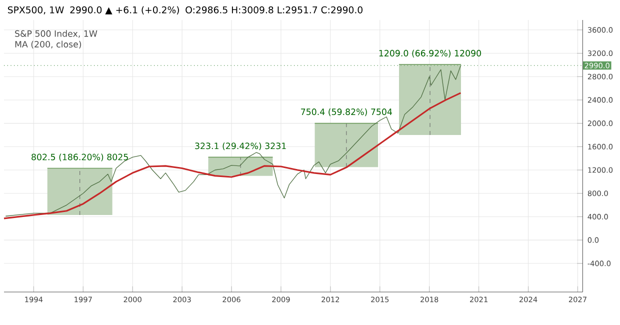 The width and height of the screenshot is (620, 325). What do you see at coordinates (80, 158) in the screenshot?
I see `annotation: 802.5 (186.20%) 8025` at bounding box center [80, 158].